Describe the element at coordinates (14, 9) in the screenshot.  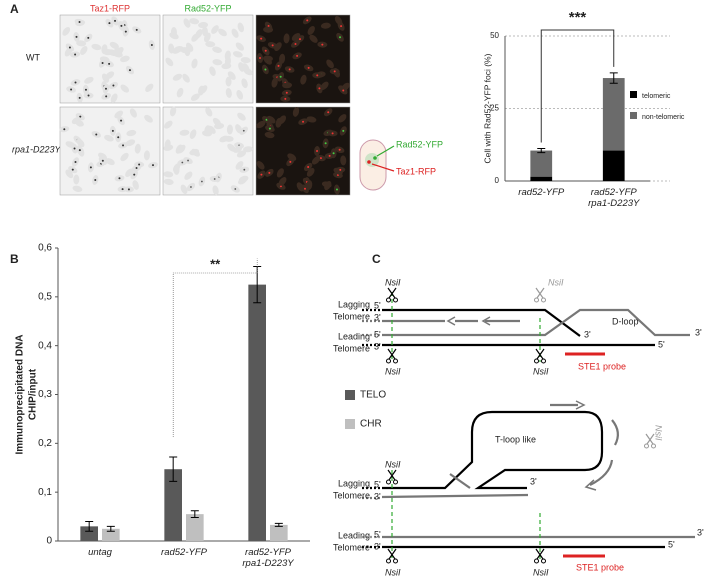
I see `panel-label: A` at that location.